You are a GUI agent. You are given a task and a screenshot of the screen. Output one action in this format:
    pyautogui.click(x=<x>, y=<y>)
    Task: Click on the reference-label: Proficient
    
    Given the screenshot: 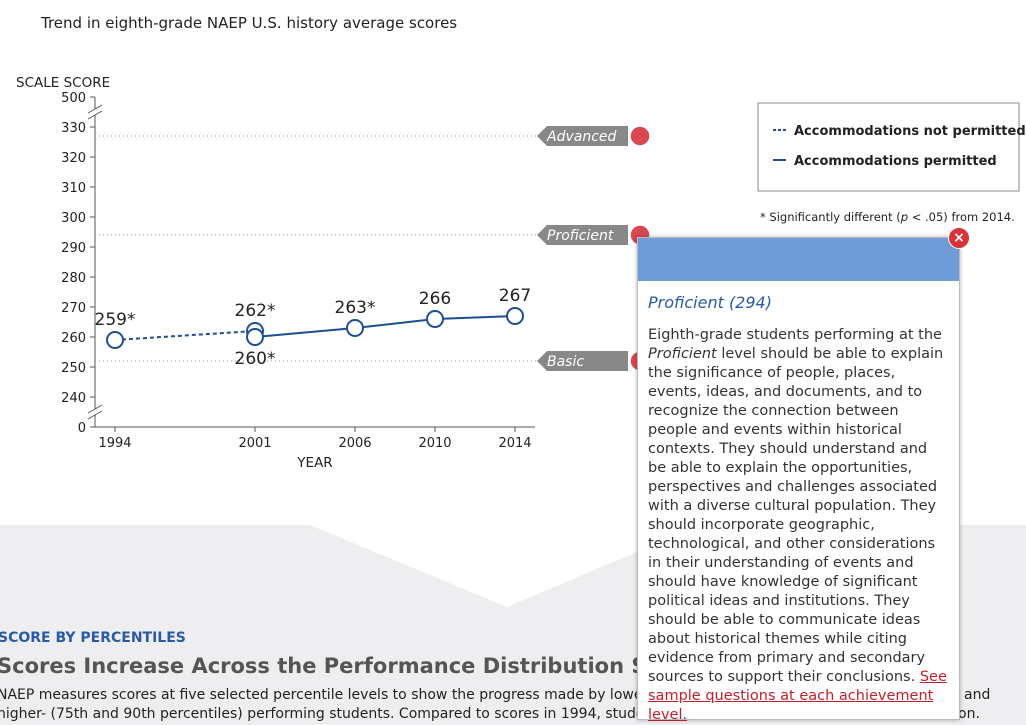 What is the action you would take?
    pyautogui.click(x=580, y=236)
    